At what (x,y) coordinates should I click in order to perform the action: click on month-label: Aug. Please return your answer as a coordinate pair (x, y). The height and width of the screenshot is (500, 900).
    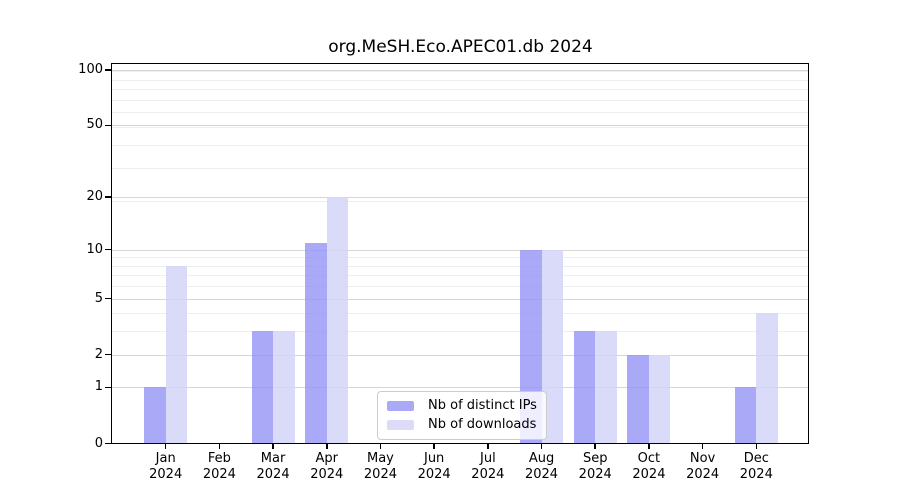
    Looking at the image, I should click on (541, 458).